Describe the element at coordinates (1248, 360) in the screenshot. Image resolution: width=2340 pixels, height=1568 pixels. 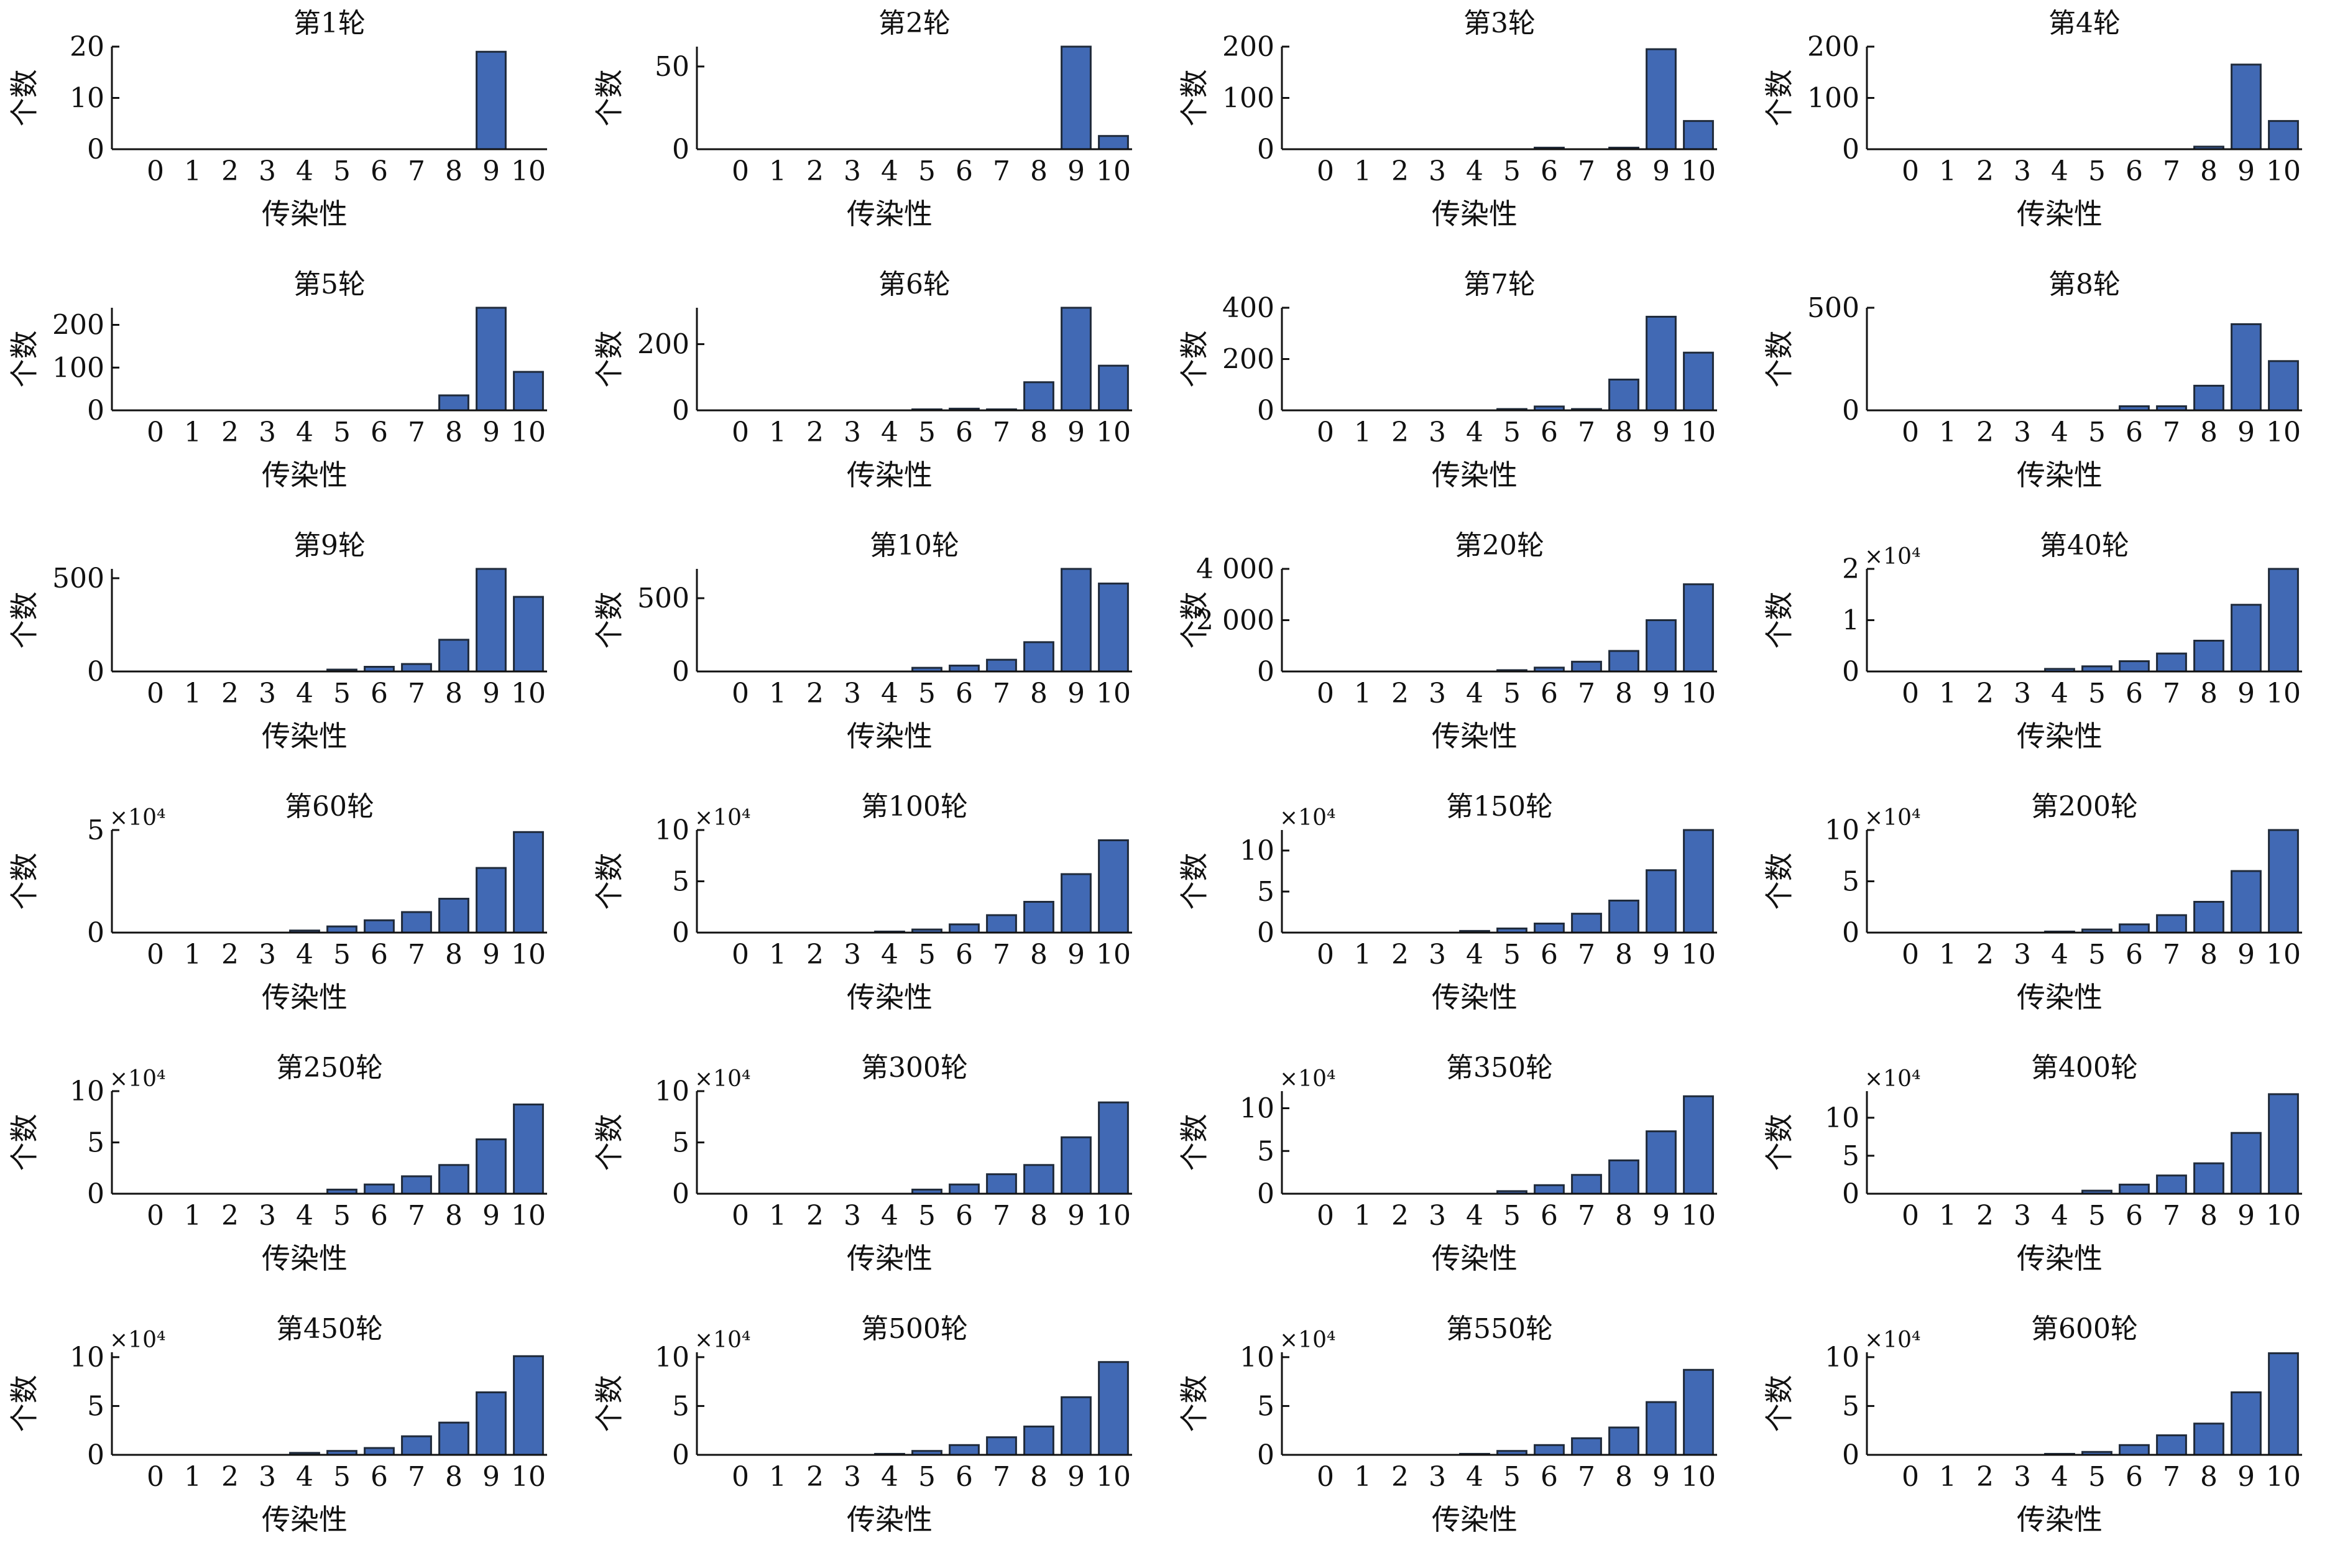
I see `y-tick-label: 200` at that location.